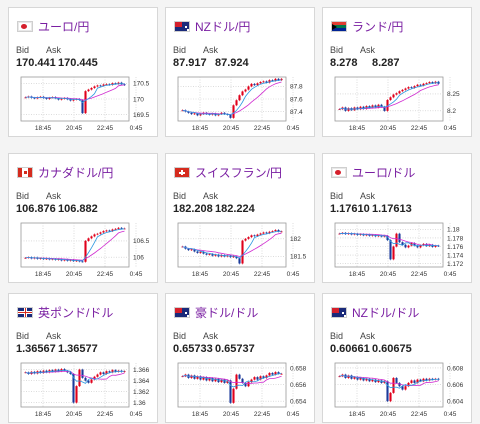 Image resolution: width=480 pixels, height=424 pixels. What do you see at coordinates (398, 390) in the screenshot?
I see `chart-area: 18:45 20:45 22:45 0:45 0.608 0.606 0.604` at bounding box center [398, 390].